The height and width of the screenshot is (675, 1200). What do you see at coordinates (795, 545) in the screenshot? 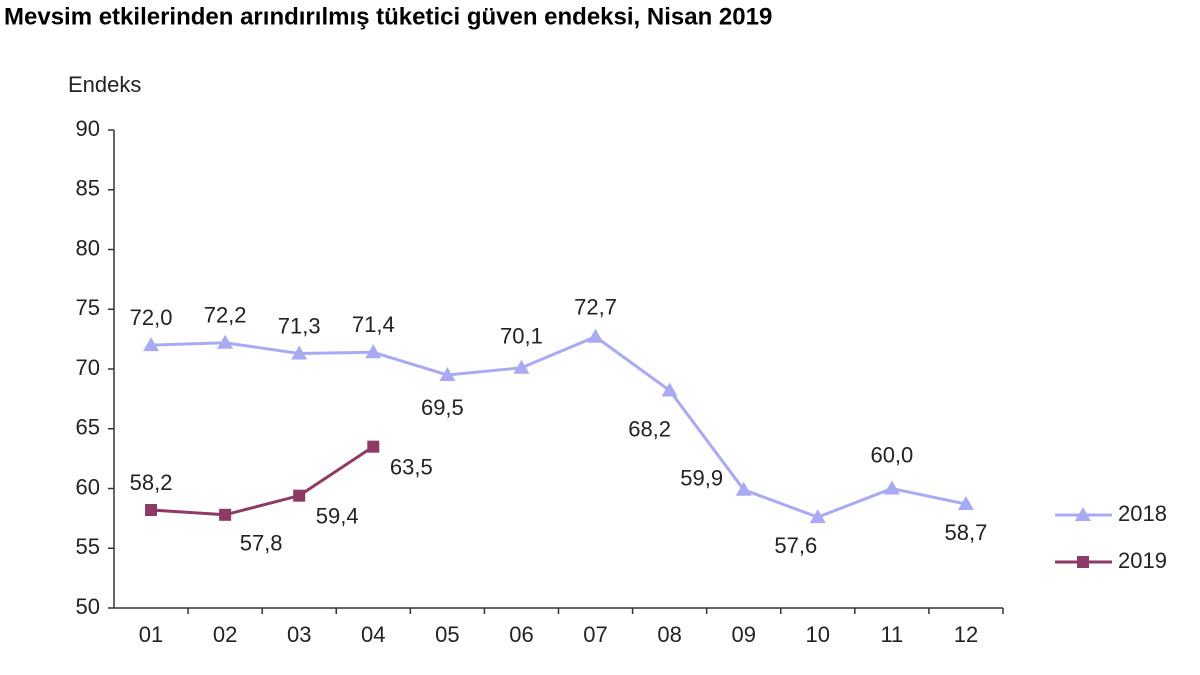
I see `data-label: 57,6` at bounding box center [795, 545].